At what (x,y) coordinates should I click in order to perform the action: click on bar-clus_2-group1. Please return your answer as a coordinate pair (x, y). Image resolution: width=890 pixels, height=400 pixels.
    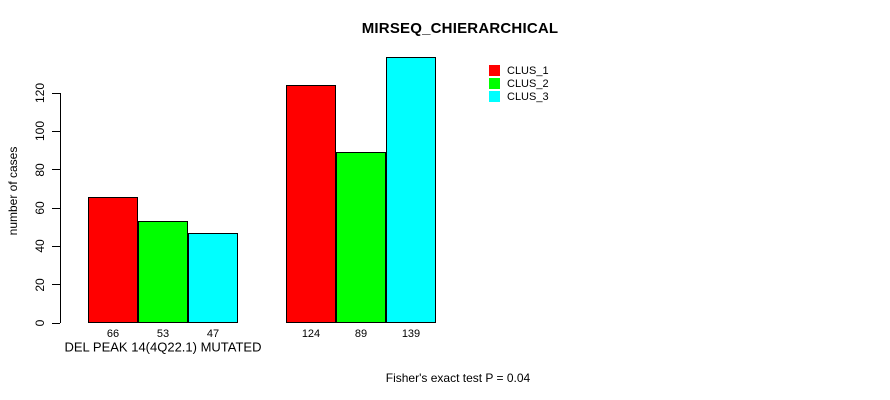
    Looking at the image, I should click on (163, 272).